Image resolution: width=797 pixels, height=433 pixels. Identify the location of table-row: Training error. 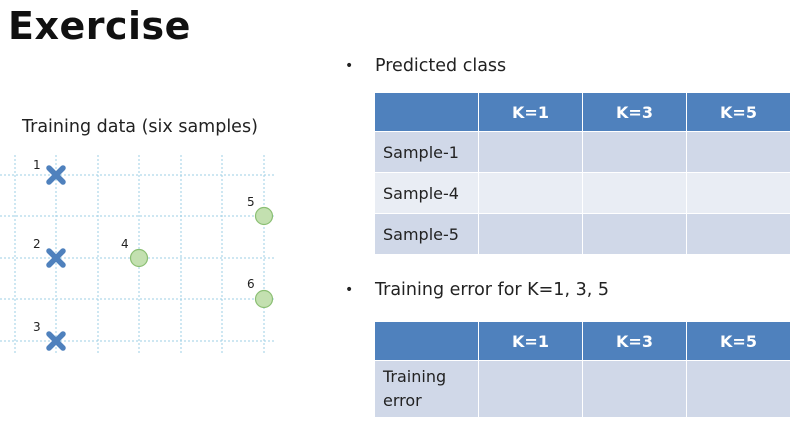
(582, 389).